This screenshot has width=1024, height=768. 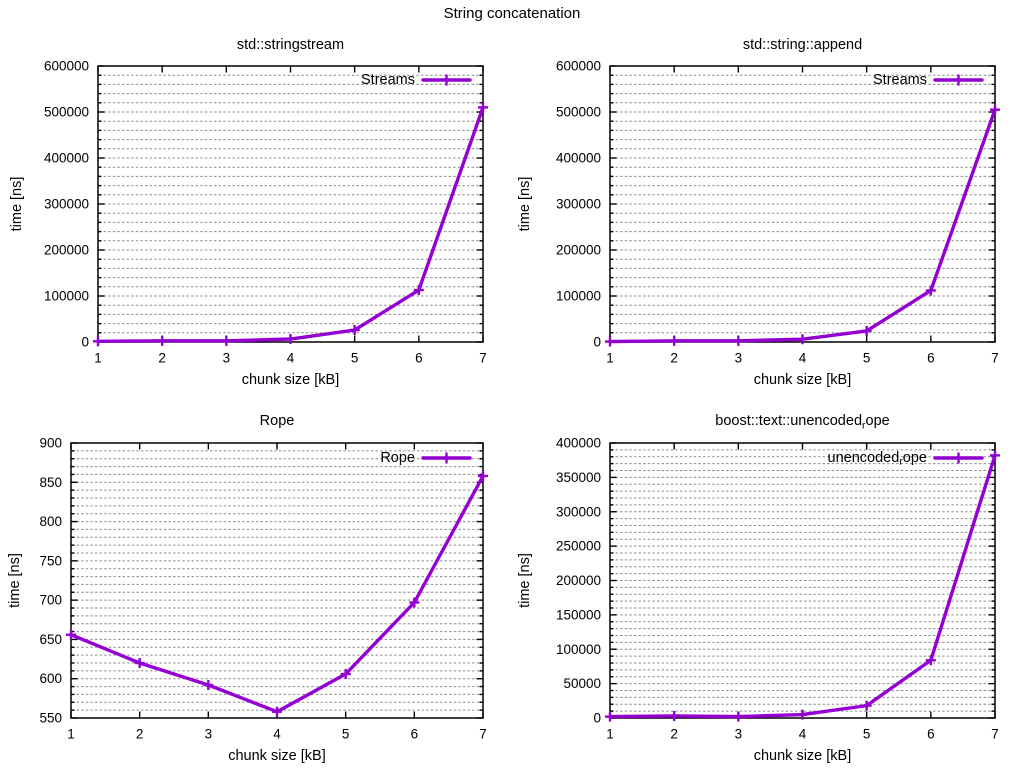 I want to click on y-tick-label: 850, so click(x=50, y=482).